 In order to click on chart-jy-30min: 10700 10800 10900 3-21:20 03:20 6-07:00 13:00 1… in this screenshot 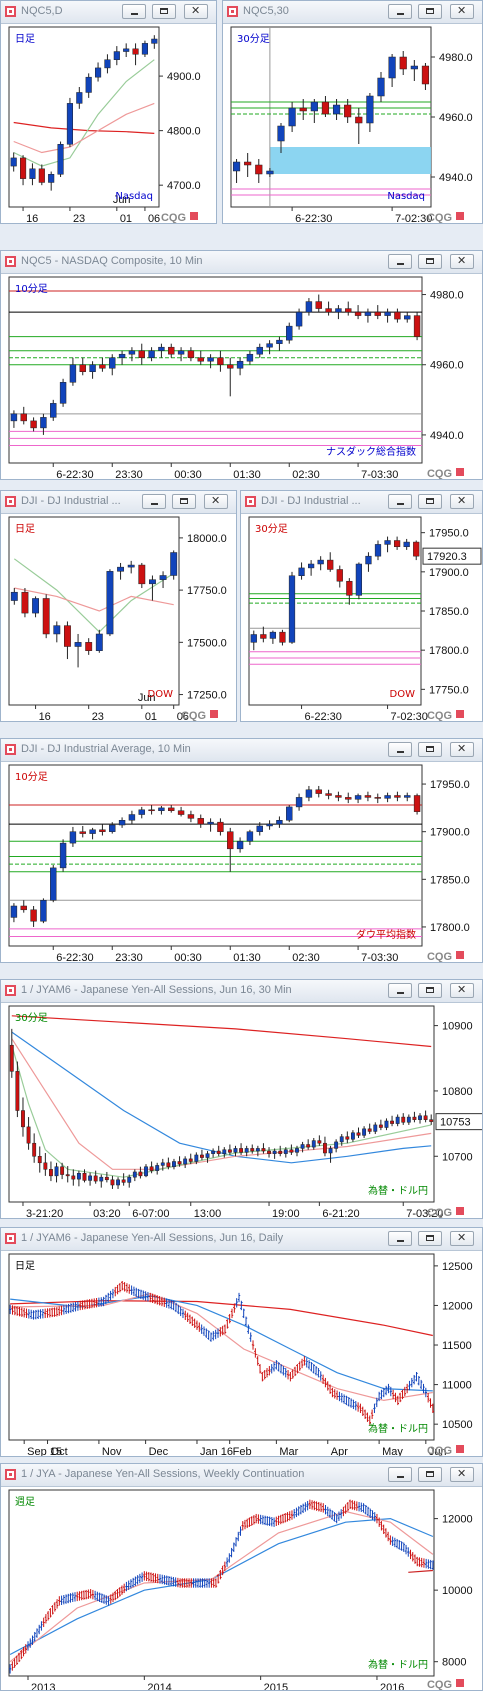, I will do `click(241, 1110)`.